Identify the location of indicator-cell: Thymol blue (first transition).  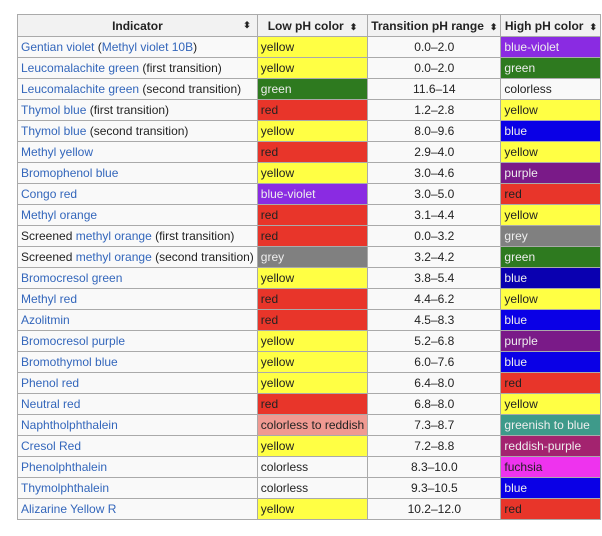
(137, 110).